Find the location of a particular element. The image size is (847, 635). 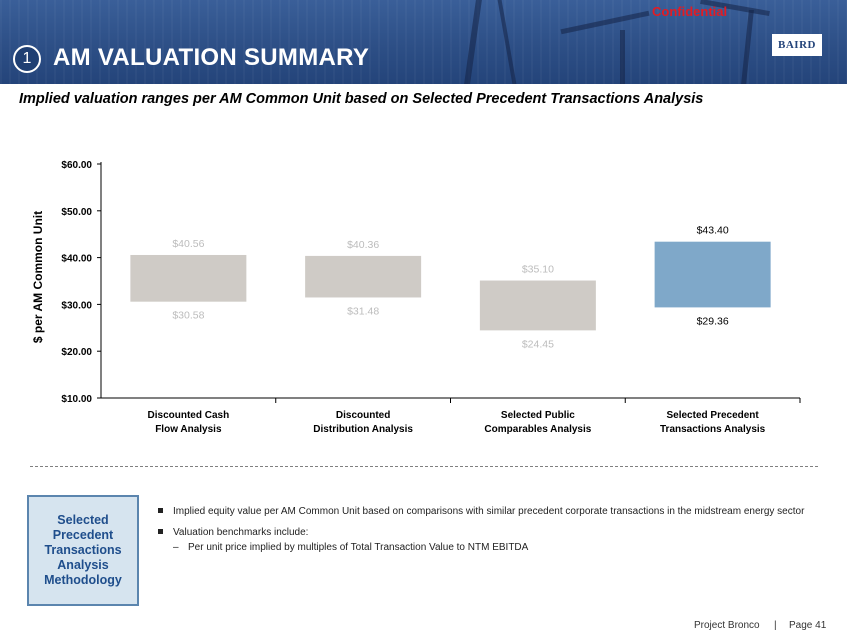

data-label-high: $40.56 is located at coordinates (188, 244).